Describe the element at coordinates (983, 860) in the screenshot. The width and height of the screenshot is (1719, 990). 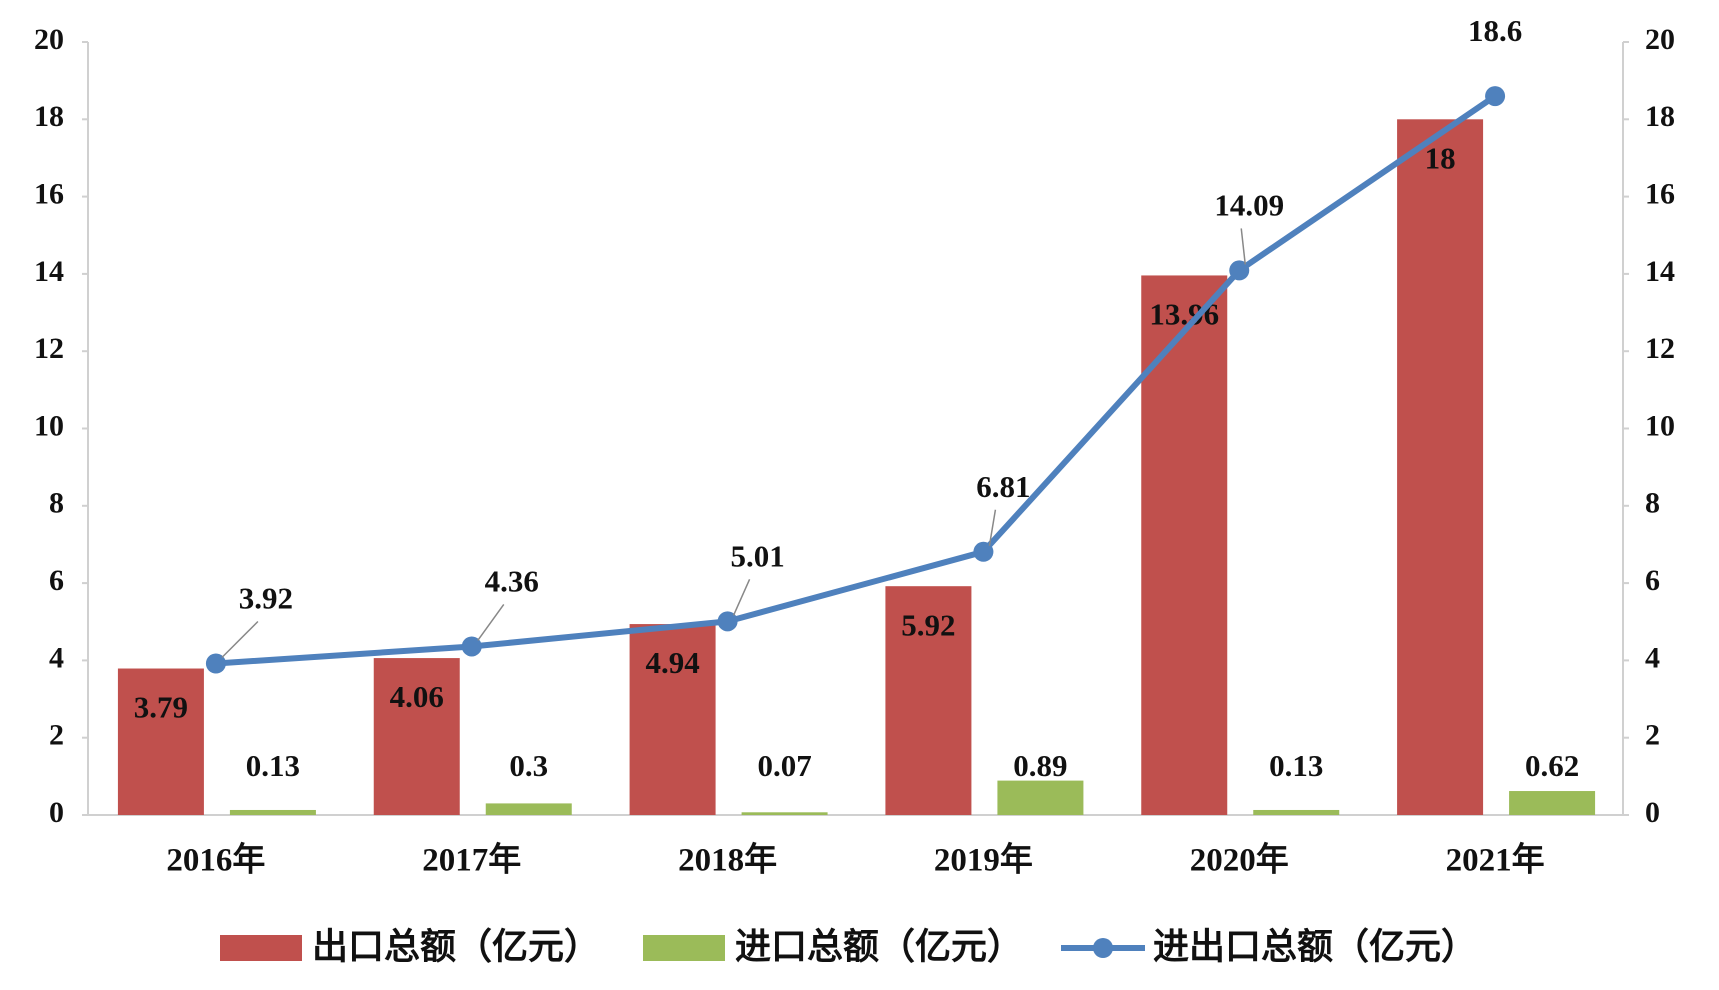
I see `x-tick-label: 2019年` at that location.